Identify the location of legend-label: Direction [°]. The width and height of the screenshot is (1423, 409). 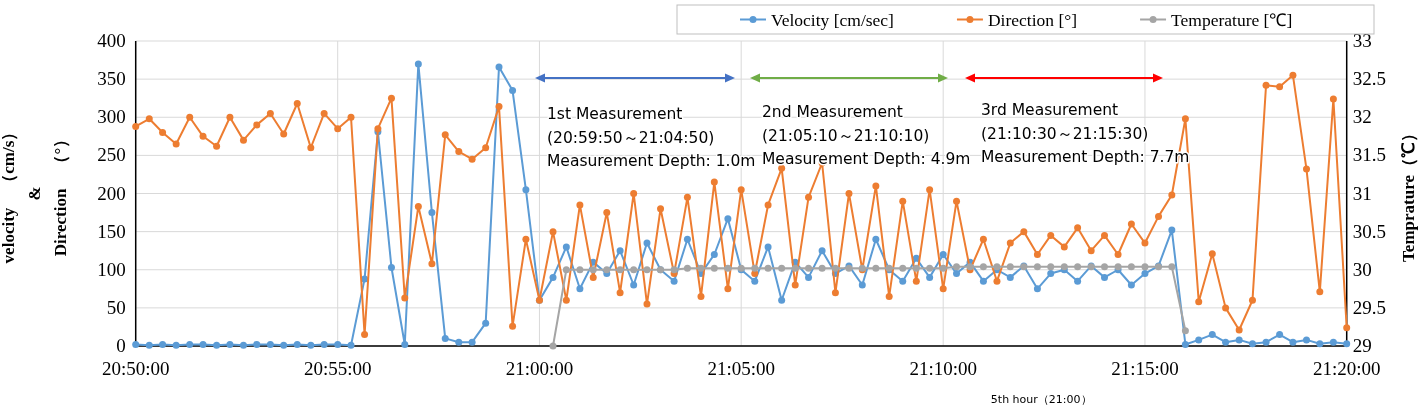
(1032, 19).